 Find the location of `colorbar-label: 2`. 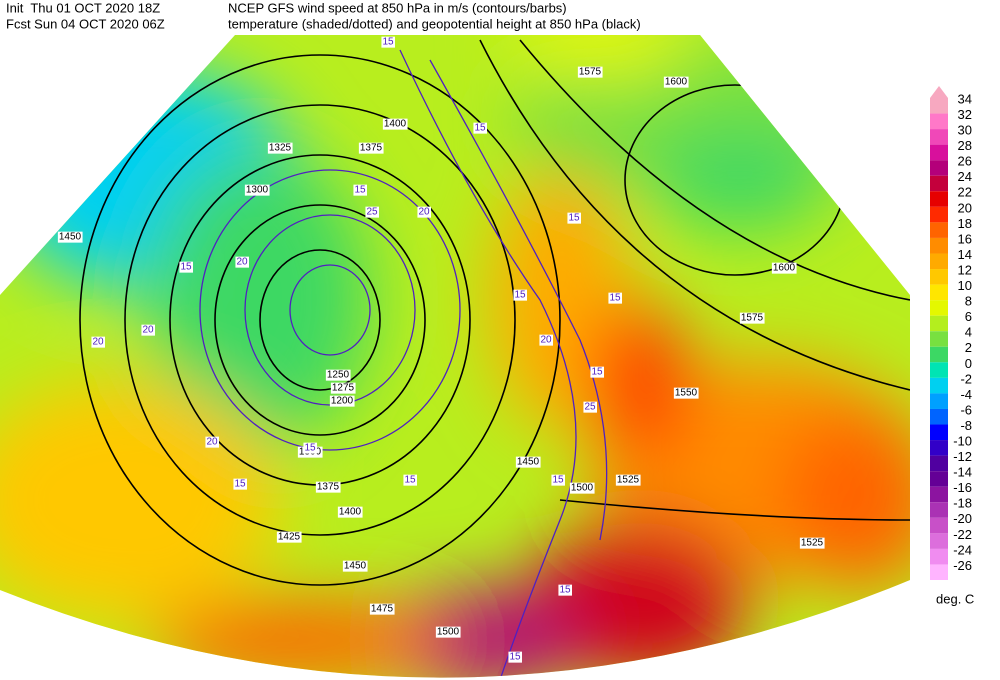

colorbar-label: 2 is located at coordinates (968, 347).